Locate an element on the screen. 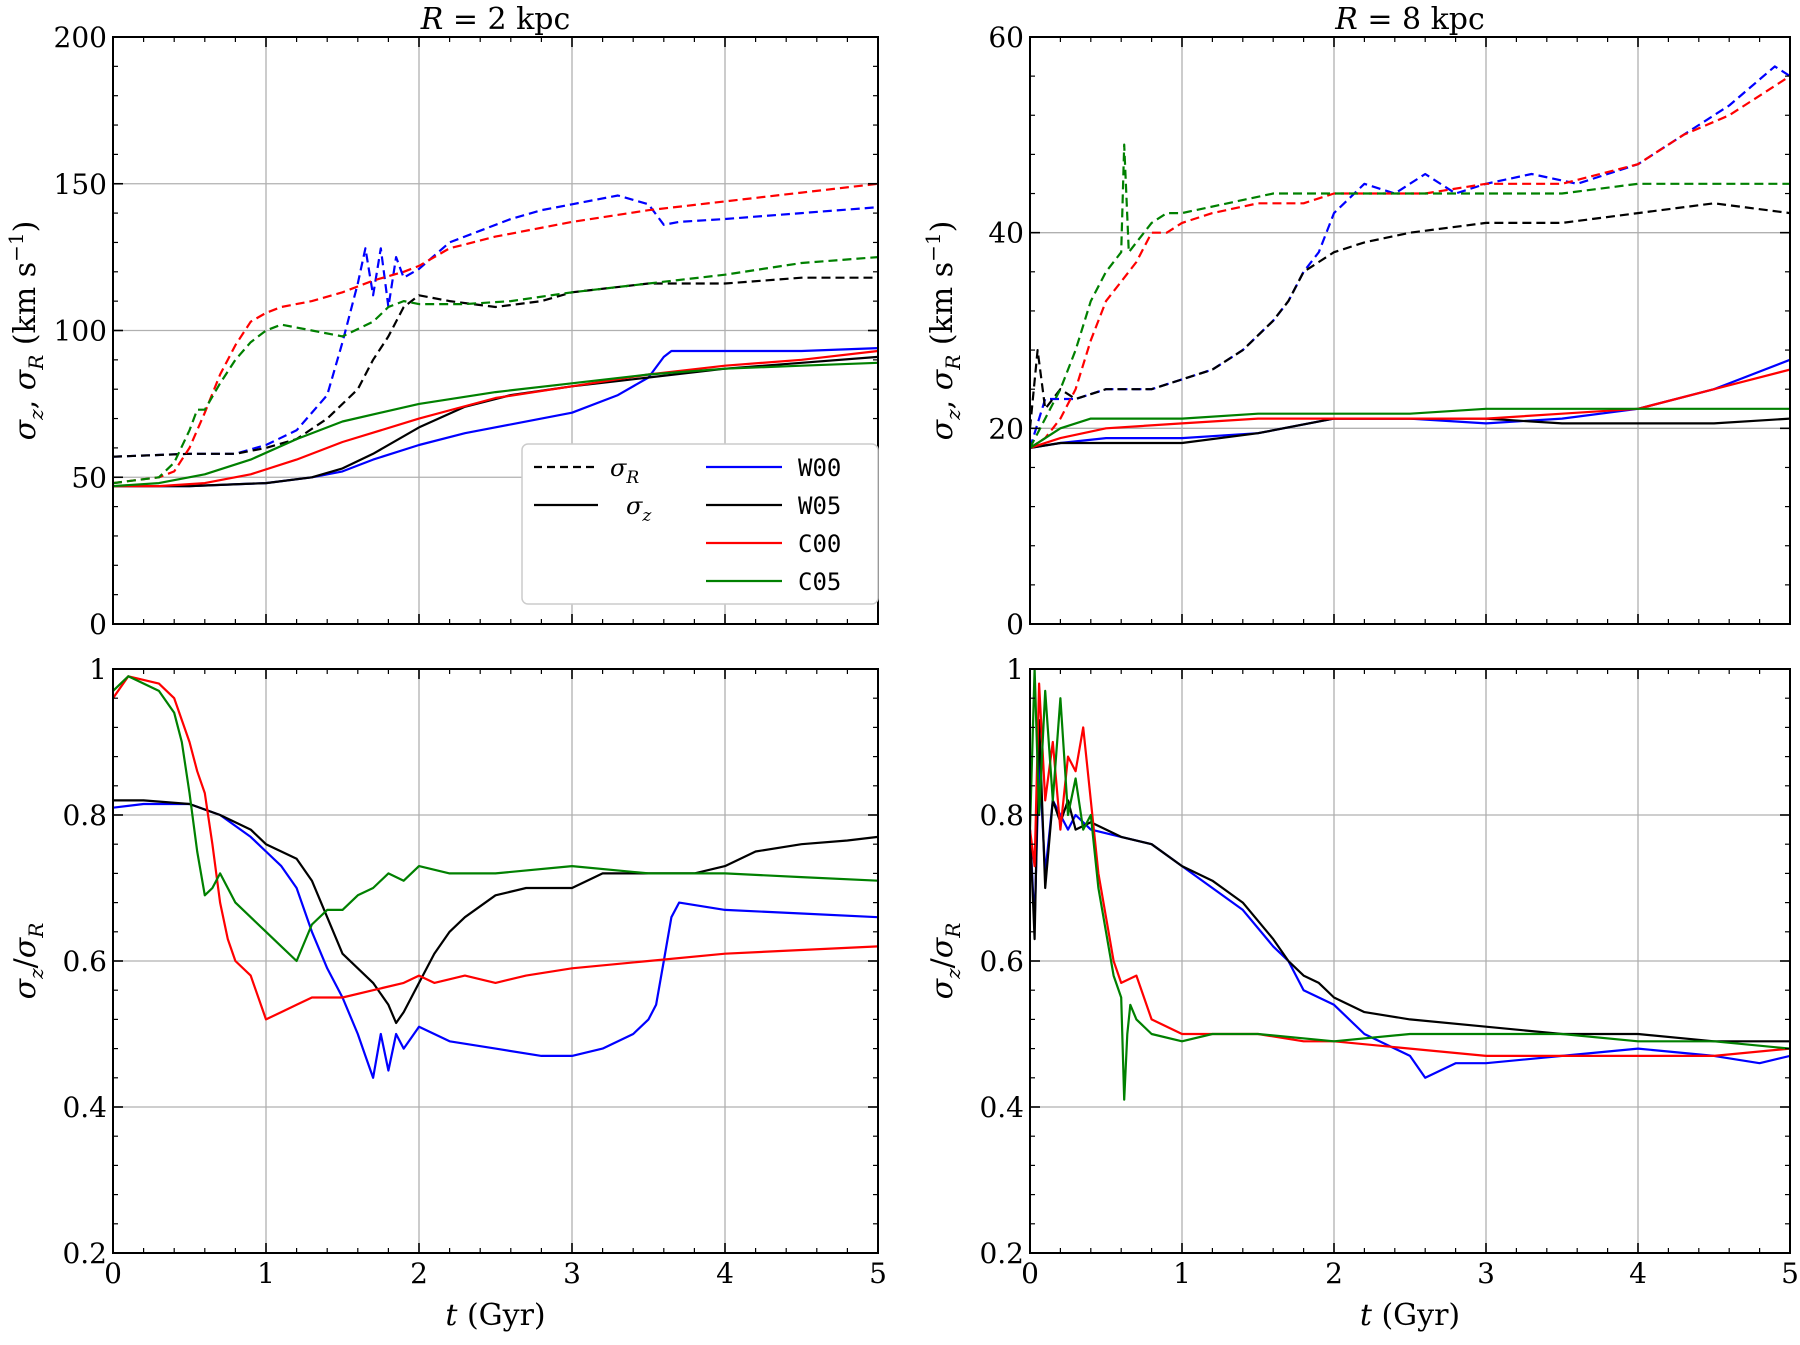 Image resolution: width=1800 pixels, height=1345 pixels. top-left-ytick-label-100: 100 is located at coordinates (80, 331).